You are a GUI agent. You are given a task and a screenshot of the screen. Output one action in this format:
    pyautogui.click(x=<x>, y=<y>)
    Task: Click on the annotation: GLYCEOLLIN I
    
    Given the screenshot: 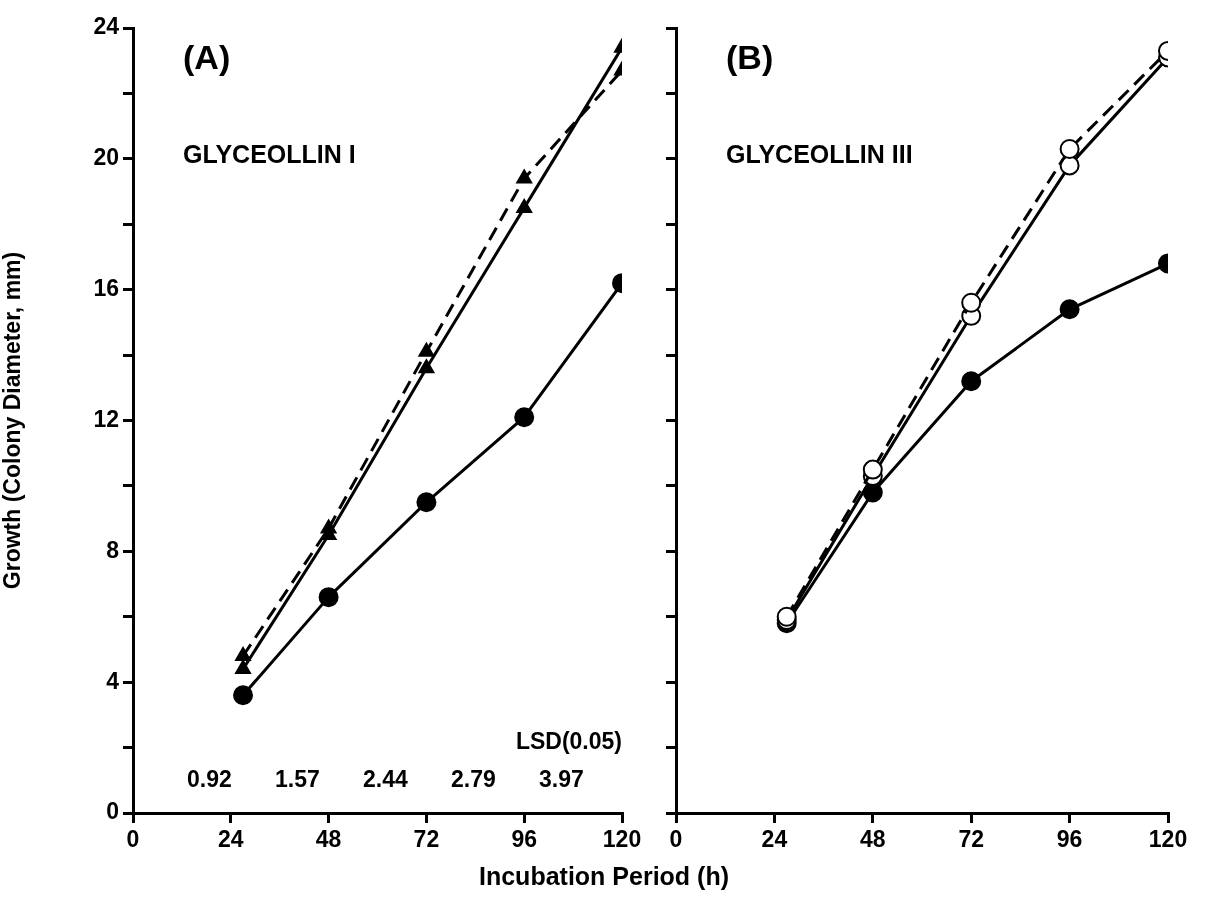 What is the action you would take?
    pyautogui.click(x=269, y=154)
    